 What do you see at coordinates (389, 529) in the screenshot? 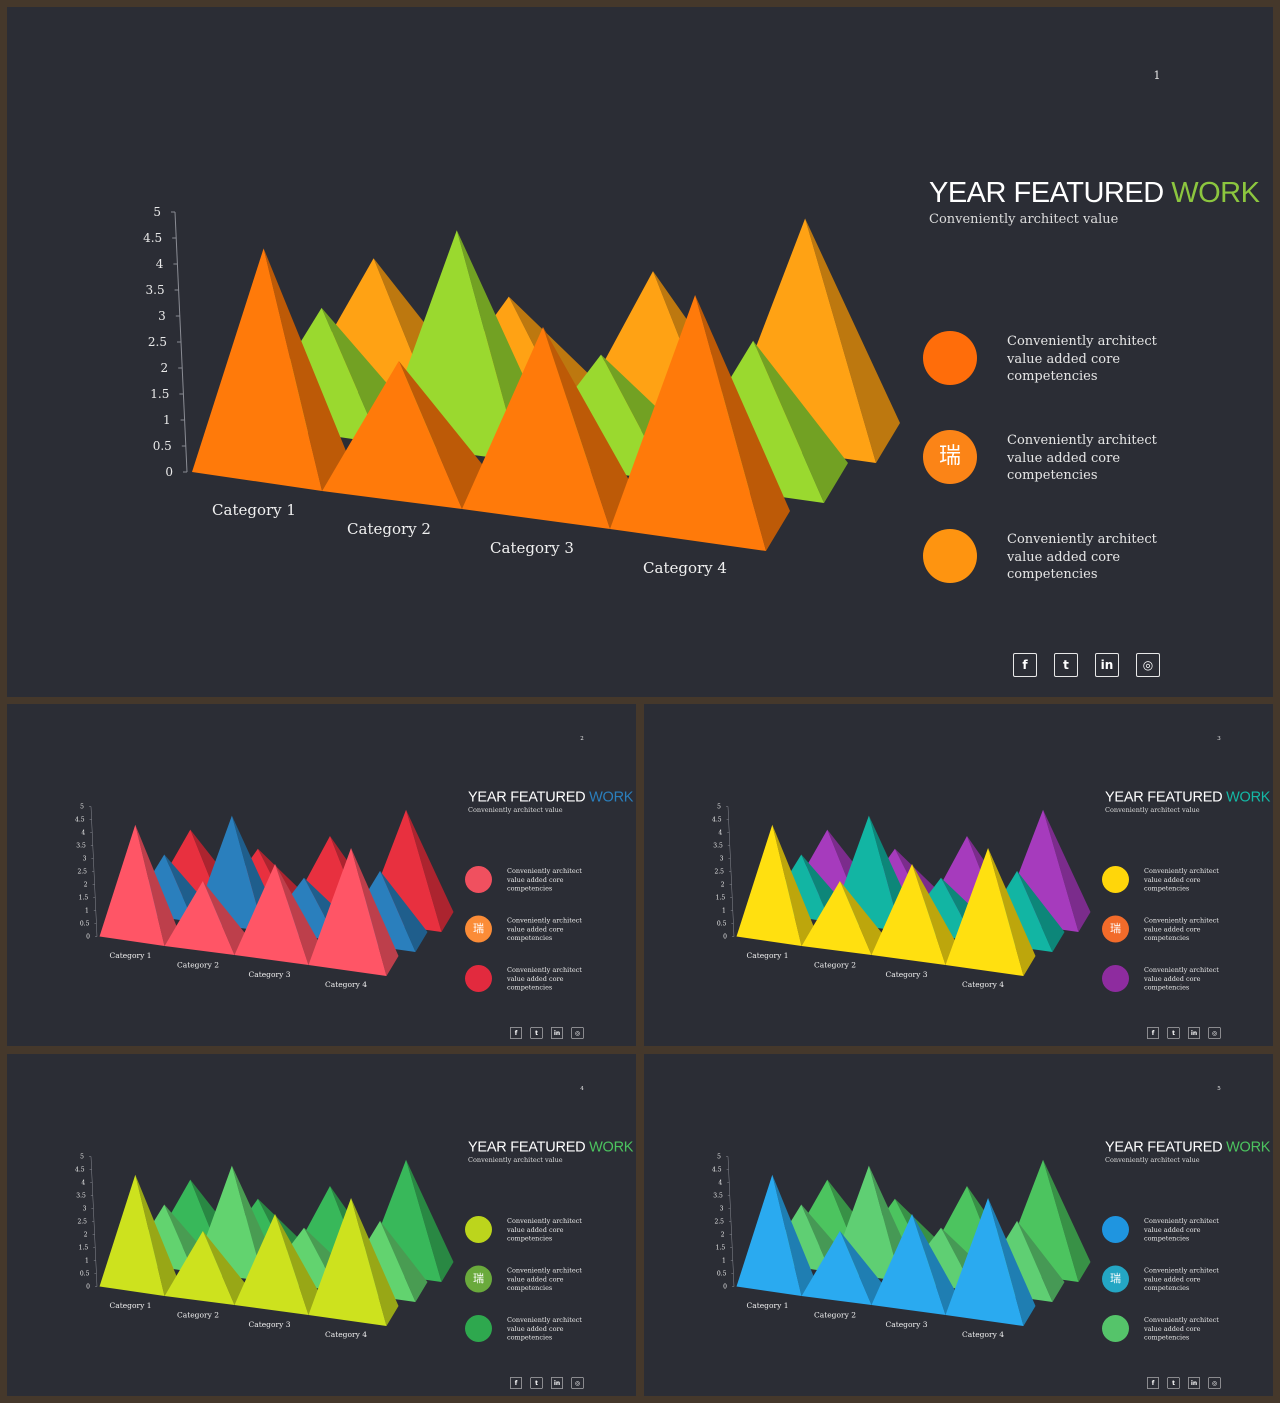
I see `category-label: Category 2` at bounding box center [389, 529].